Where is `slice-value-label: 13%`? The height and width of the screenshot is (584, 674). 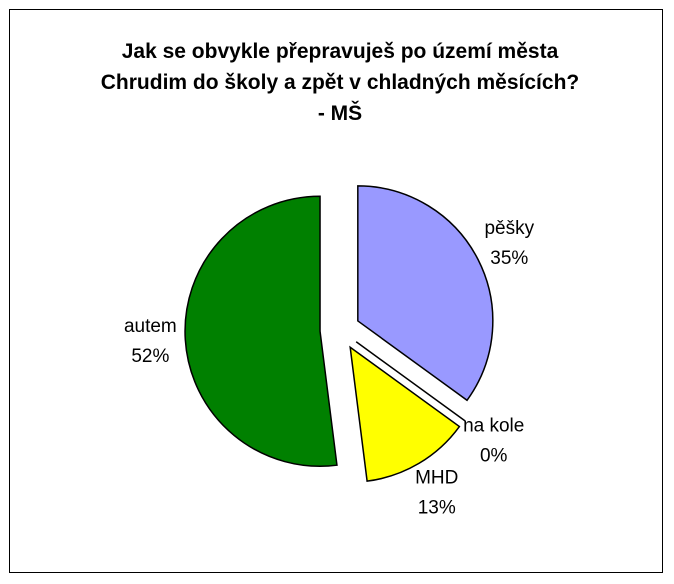 slice-value-label: 13% is located at coordinates (437, 508).